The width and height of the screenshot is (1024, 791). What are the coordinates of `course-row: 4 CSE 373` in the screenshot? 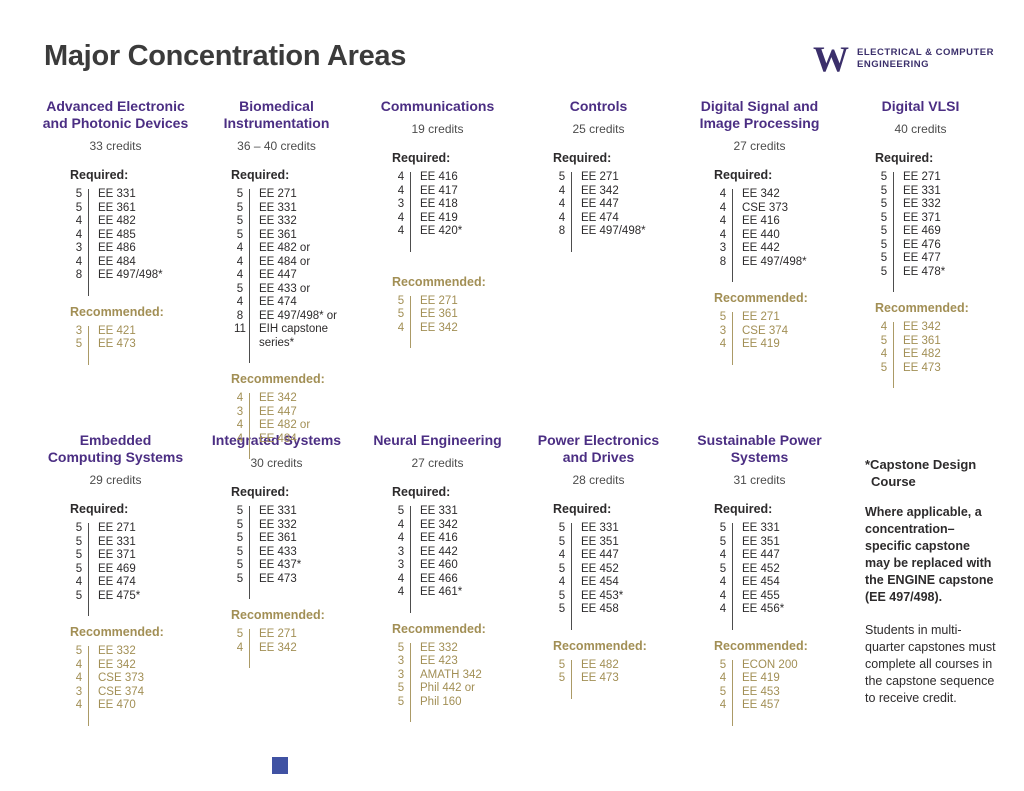 It's located at (775, 209).